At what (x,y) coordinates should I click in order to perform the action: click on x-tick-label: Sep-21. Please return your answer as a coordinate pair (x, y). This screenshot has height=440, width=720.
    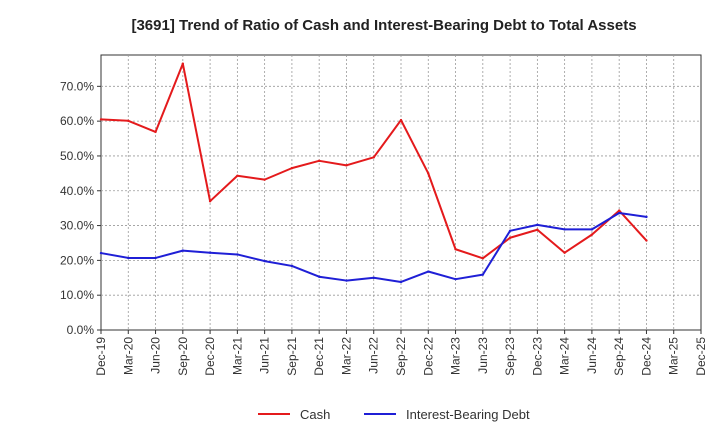
    Looking at the image, I should click on (292, 356).